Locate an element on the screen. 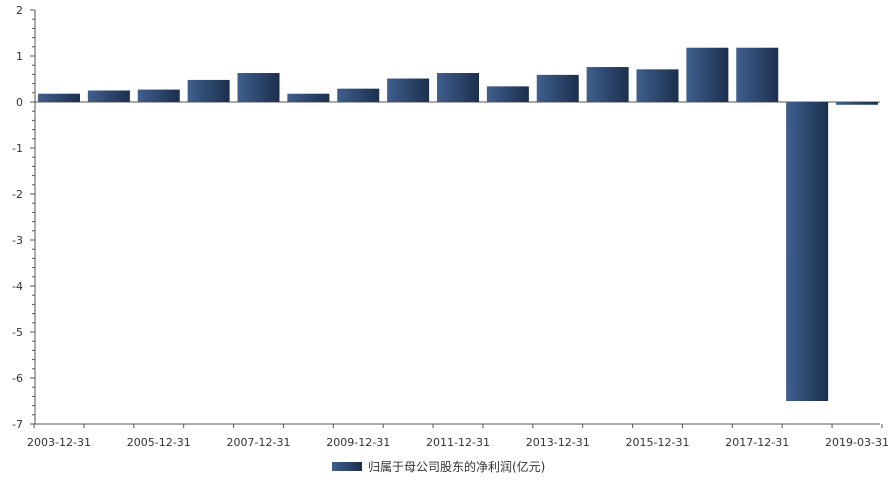  x-tick-label: 2009-12-31 is located at coordinates (358, 442).